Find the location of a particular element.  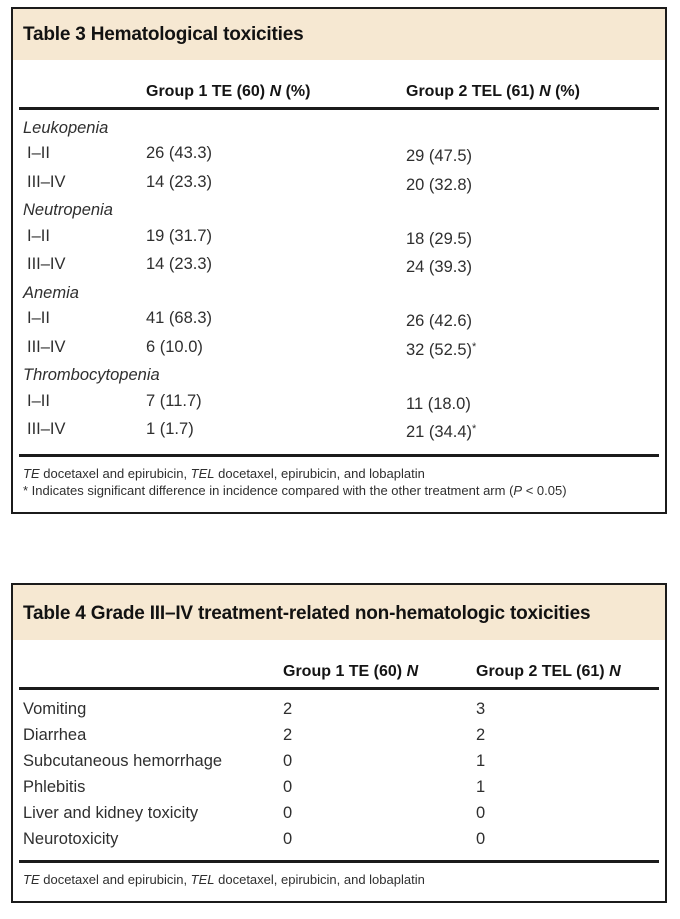

table-row: Diarrhea 2 2 is located at coordinates (339, 735).